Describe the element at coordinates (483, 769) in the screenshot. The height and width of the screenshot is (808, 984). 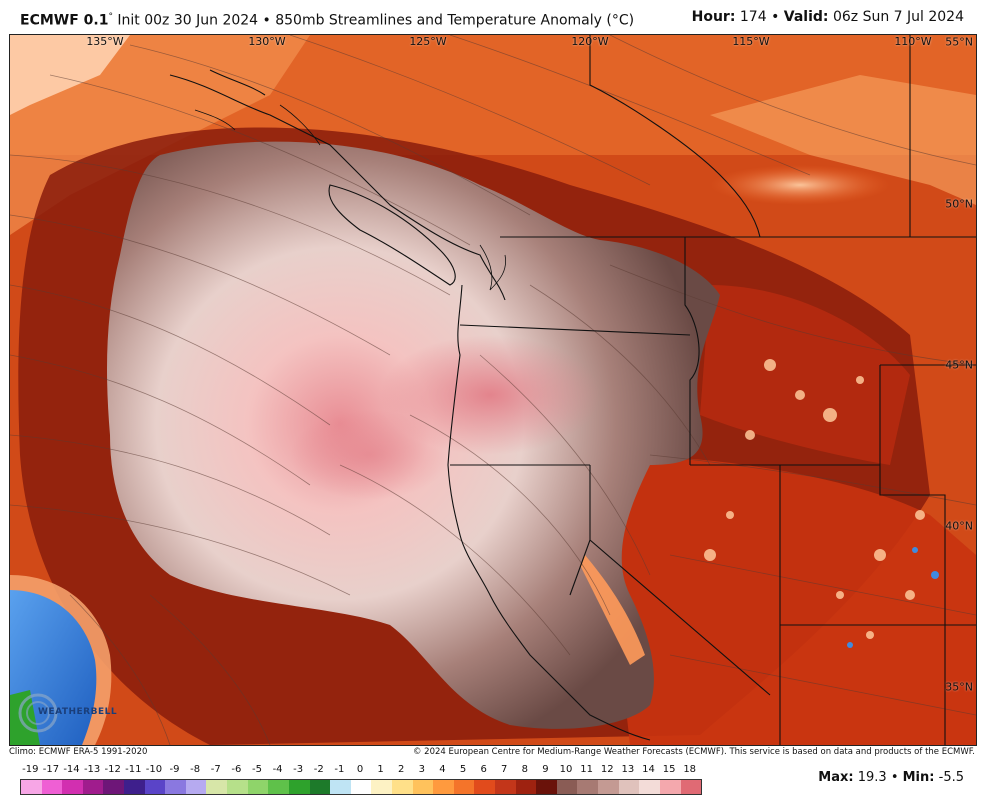
I see `legend-tick-label: 6` at that location.